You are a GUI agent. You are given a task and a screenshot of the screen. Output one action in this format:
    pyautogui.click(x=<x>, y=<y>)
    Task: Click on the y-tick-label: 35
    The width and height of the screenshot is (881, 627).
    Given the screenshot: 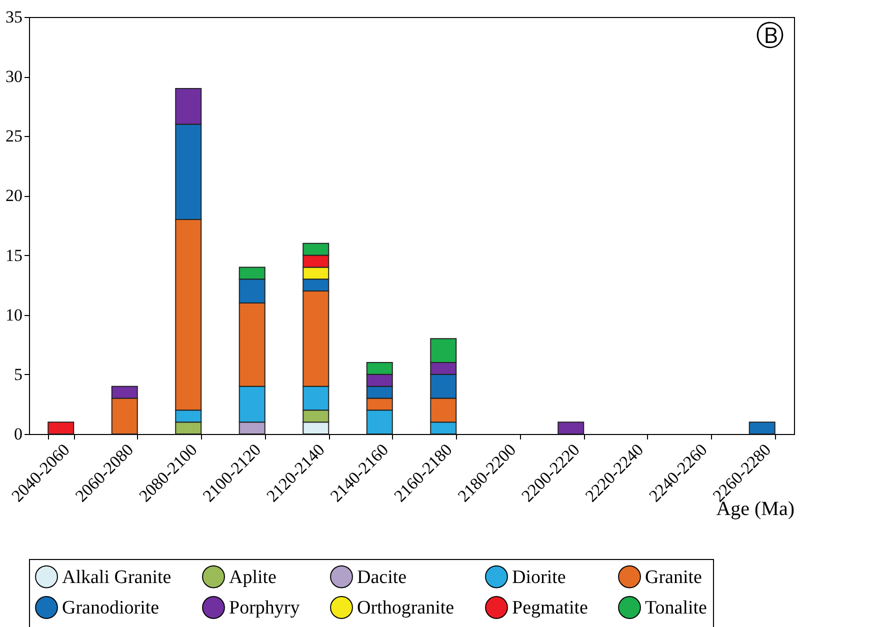 What is the action you would take?
    pyautogui.click(x=14, y=17)
    